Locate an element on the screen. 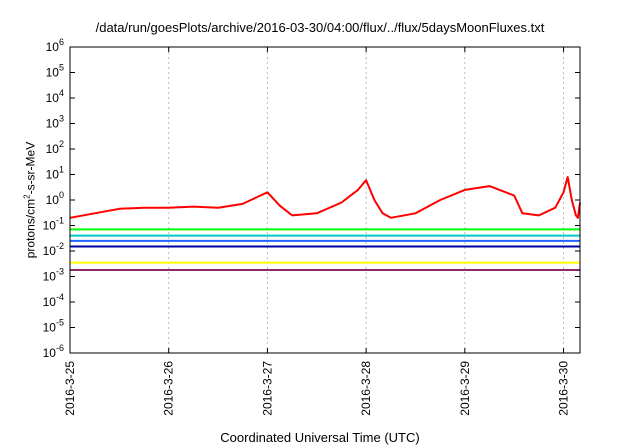  y-axis-label-sup: 2 is located at coordinates (27, 196).